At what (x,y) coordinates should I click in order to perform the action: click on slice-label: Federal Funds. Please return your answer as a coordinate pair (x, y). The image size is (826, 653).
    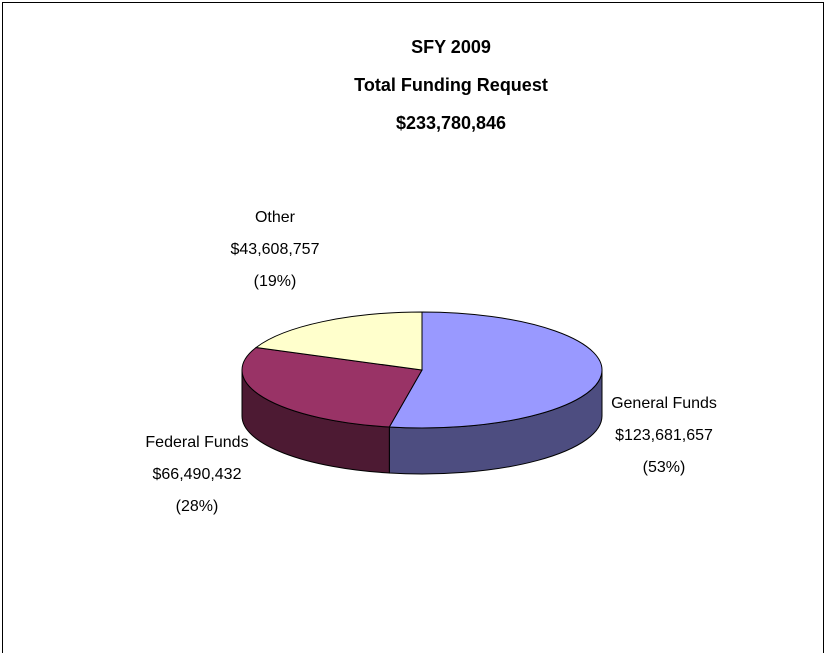
    Looking at the image, I should click on (196, 442).